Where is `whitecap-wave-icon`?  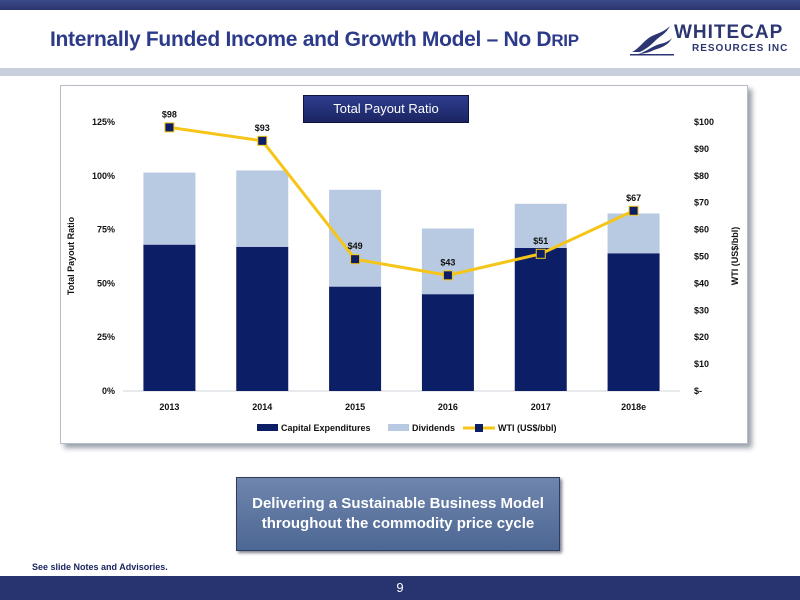
whitecap-wave-icon is located at coordinates (652, 41).